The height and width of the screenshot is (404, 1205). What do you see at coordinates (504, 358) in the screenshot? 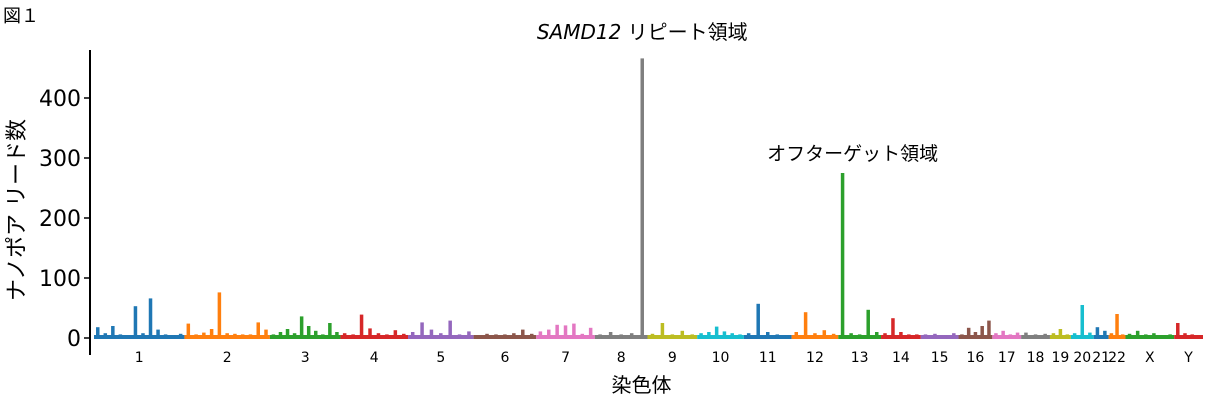
I see `x-tick-label-chr-6: 6` at bounding box center [504, 358].